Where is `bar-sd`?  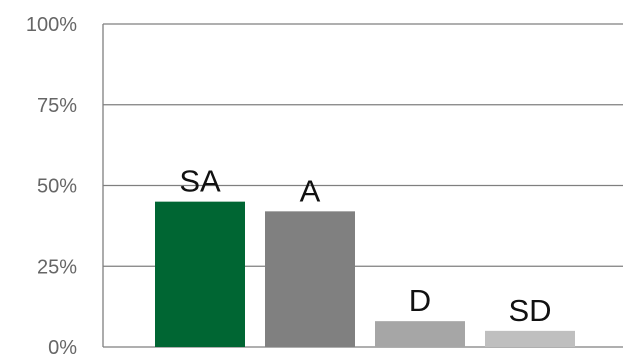 bar-sd is located at coordinates (530, 338).